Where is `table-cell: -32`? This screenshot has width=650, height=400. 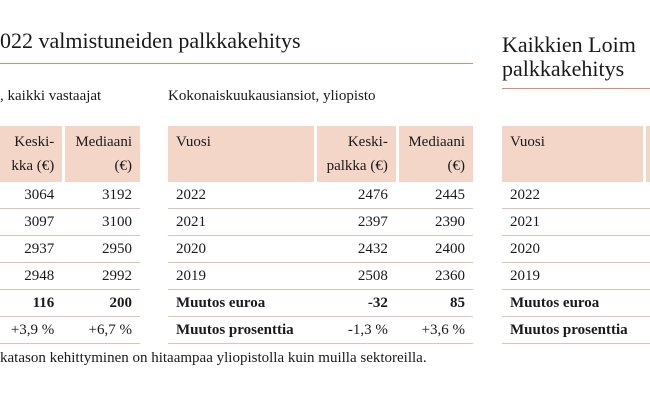 table-cell: -32 is located at coordinates (354, 303).